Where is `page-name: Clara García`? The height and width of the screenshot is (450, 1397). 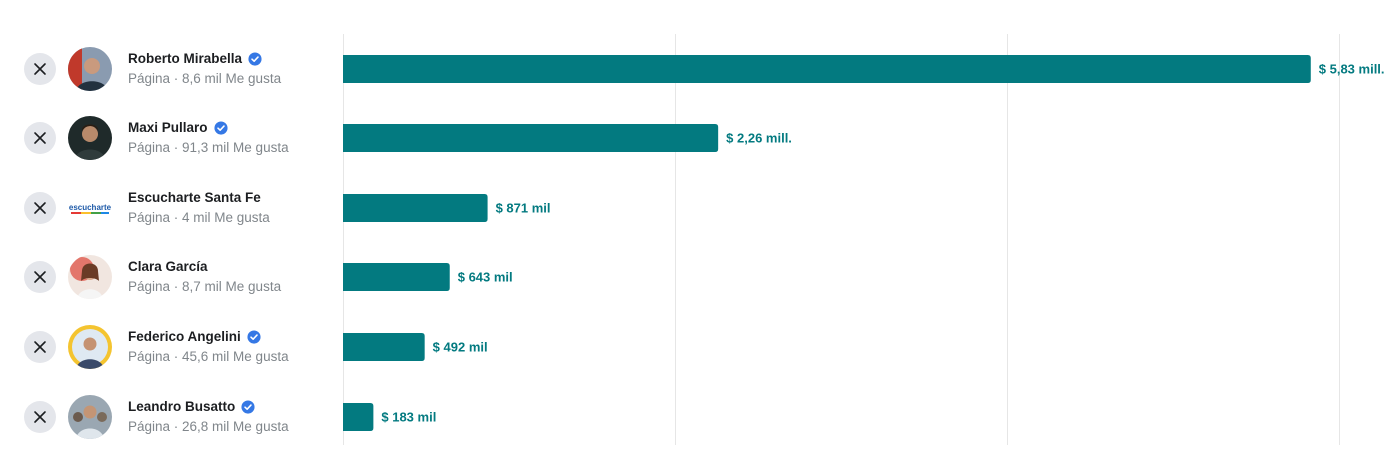 page-name: Clara García is located at coordinates (168, 266).